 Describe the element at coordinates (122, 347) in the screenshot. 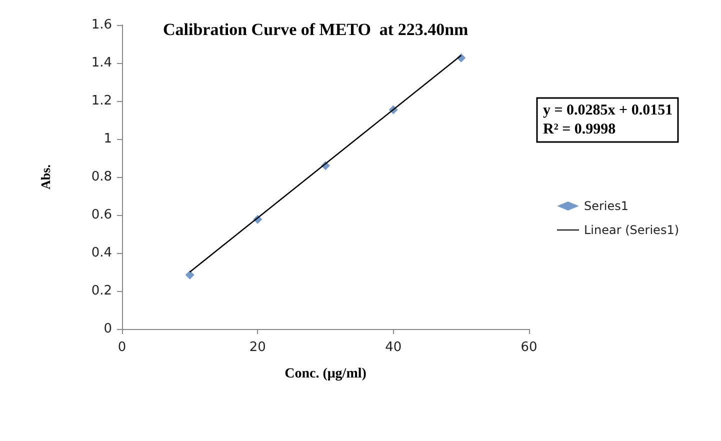

I see `x-tick-label: 0` at that location.